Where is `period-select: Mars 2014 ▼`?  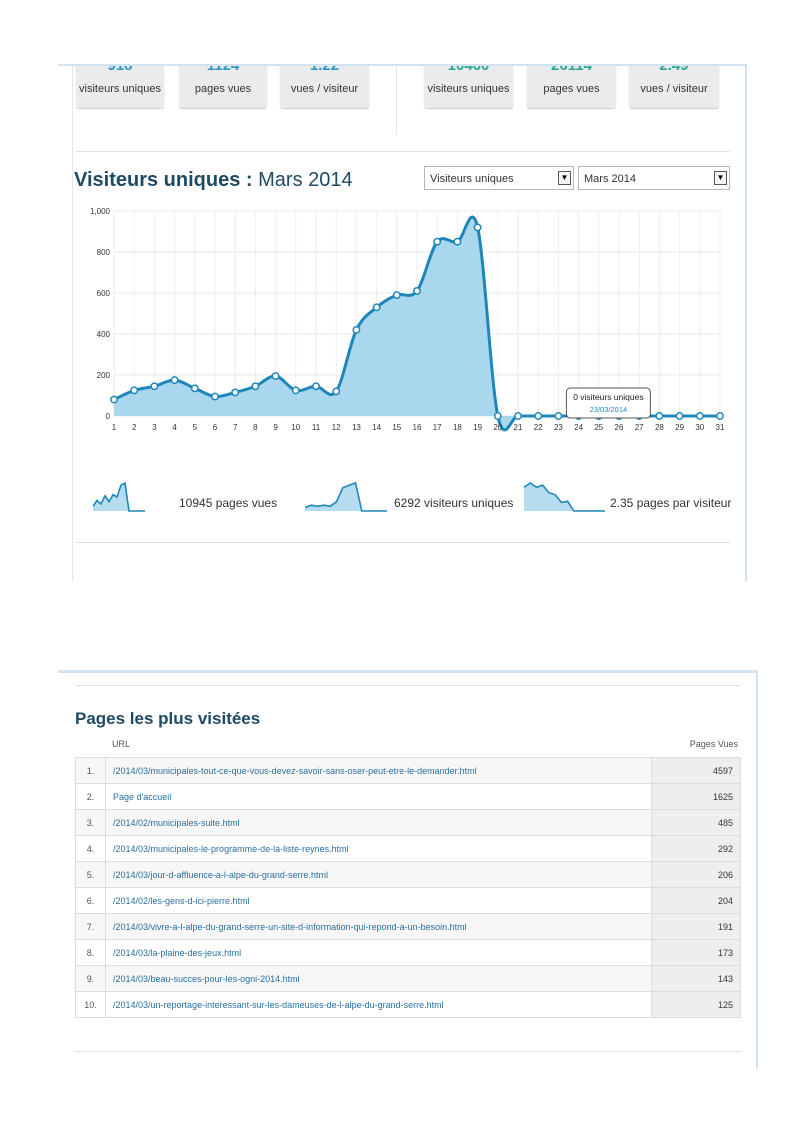 period-select: Mars 2014 ▼ is located at coordinates (654, 178).